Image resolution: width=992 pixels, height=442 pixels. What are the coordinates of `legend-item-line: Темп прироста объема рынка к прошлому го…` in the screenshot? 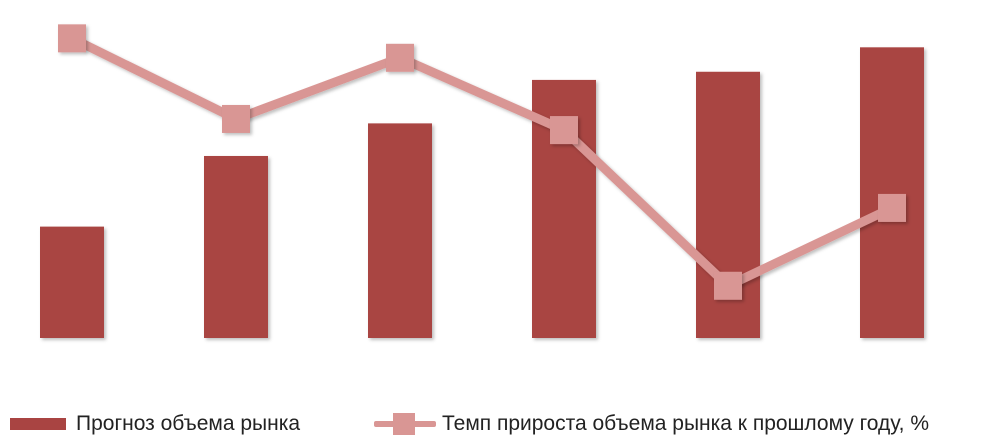 It's located at (651, 424).